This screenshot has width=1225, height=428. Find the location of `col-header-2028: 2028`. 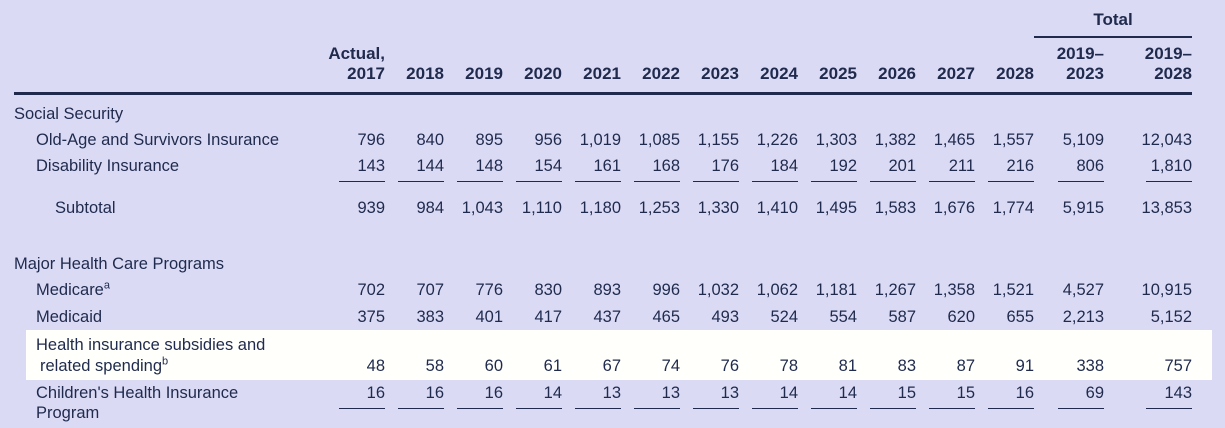

col-header-2028: 2028 is located at coordinates (1004, 66).